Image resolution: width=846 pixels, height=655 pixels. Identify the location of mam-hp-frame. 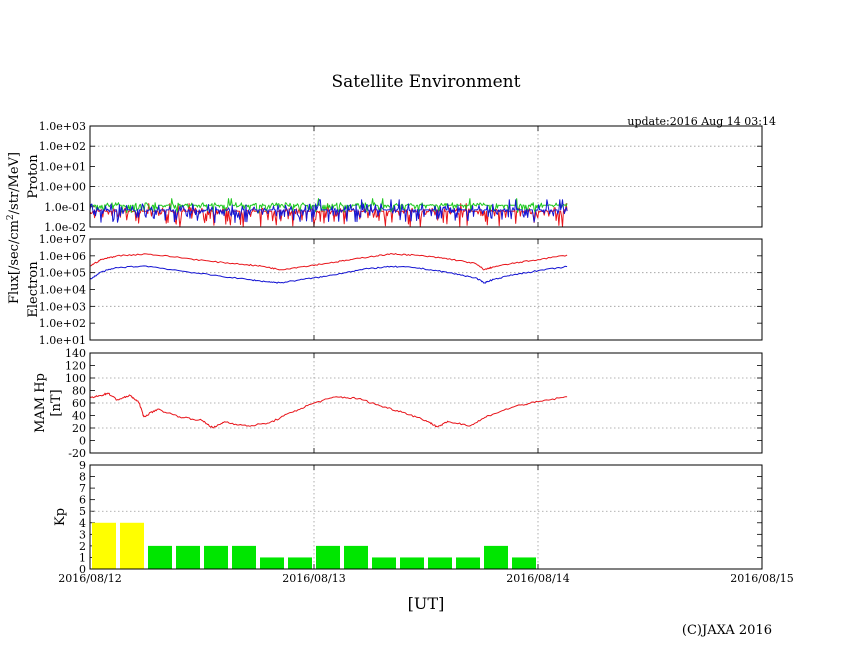
(426, 403).